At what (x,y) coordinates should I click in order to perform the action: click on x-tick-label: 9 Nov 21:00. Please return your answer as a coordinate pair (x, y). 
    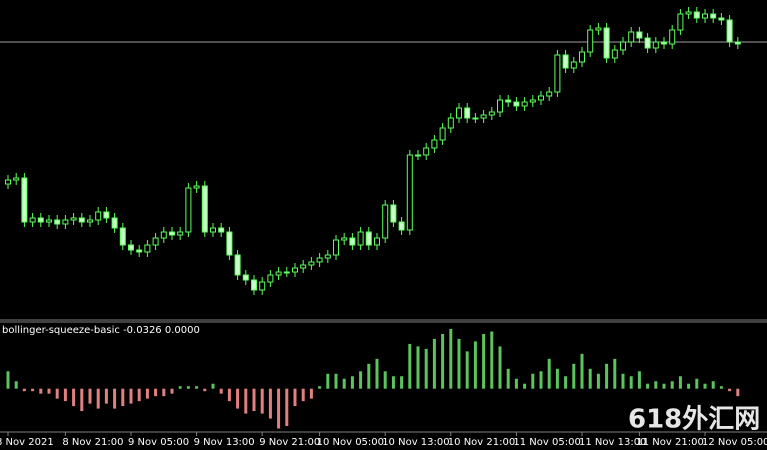
    Looking at the image, I should click on (289, 442).